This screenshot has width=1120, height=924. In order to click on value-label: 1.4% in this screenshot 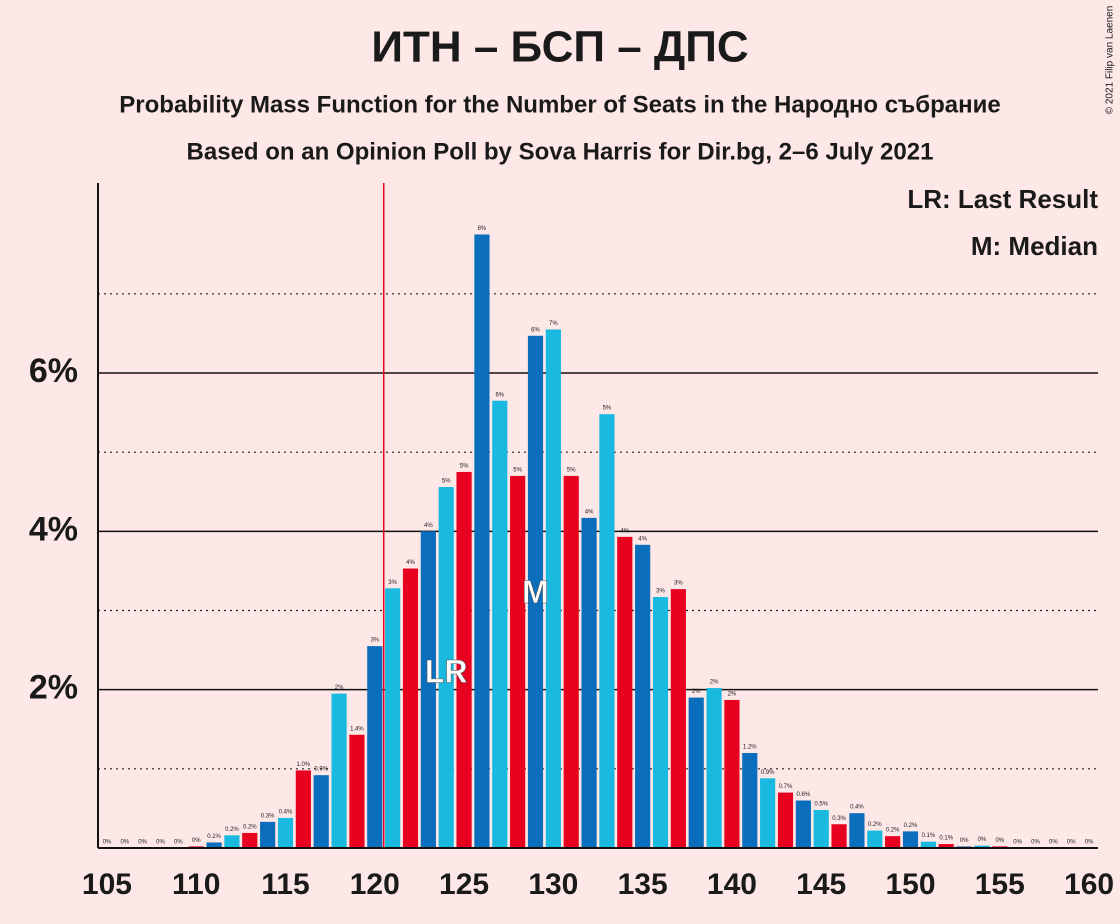, I will do `click(357, 729)`.